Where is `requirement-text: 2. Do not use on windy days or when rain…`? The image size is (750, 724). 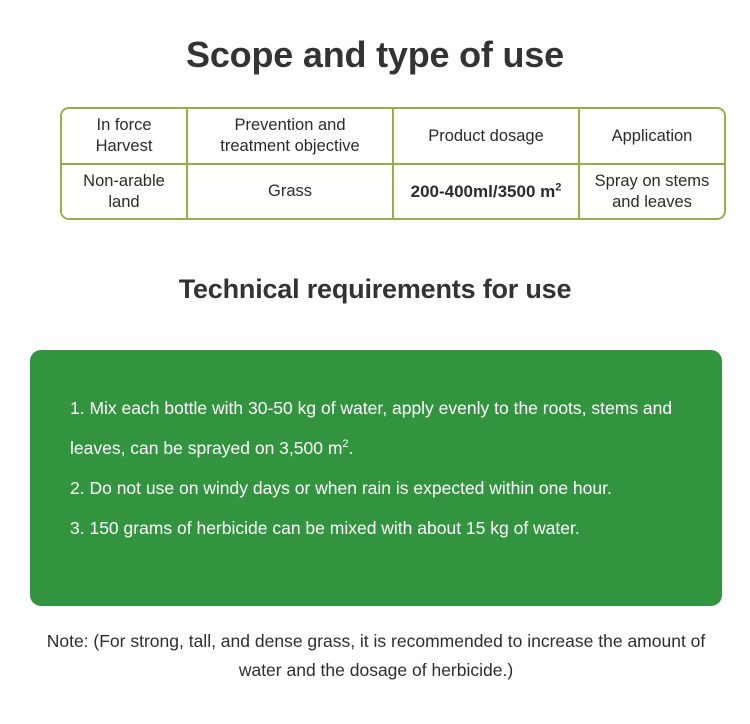 requirement-text: 2. Do not use on windy days or when rain… is located at coordinates (341, 488).